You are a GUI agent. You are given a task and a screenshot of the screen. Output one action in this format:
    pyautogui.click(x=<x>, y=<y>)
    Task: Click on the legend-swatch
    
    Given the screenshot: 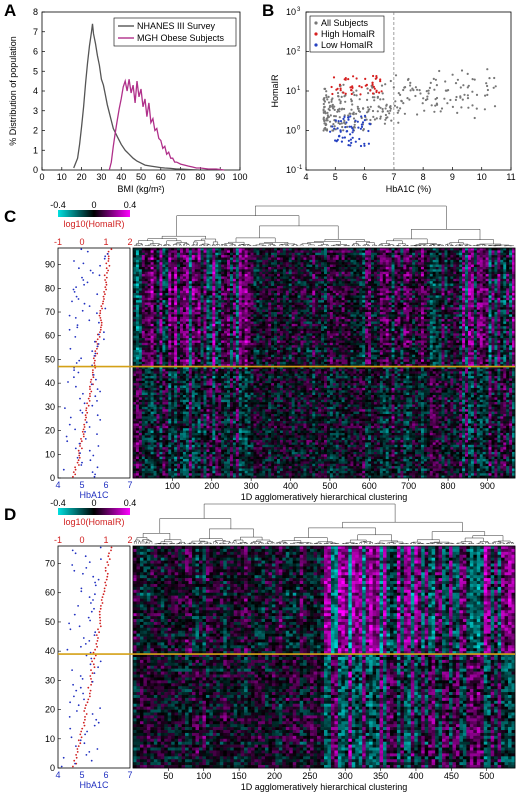 What is the action you would take?
    pyautogui.click(x=315, y=22)
    